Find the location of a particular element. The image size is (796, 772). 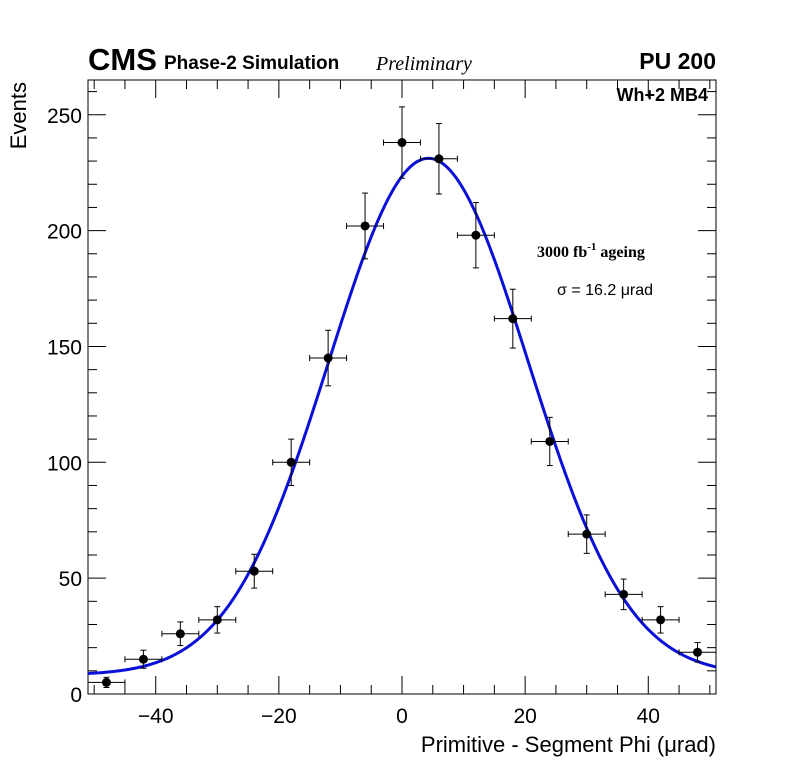

y-tick-label: 100 is located at coordinates (64, 463).